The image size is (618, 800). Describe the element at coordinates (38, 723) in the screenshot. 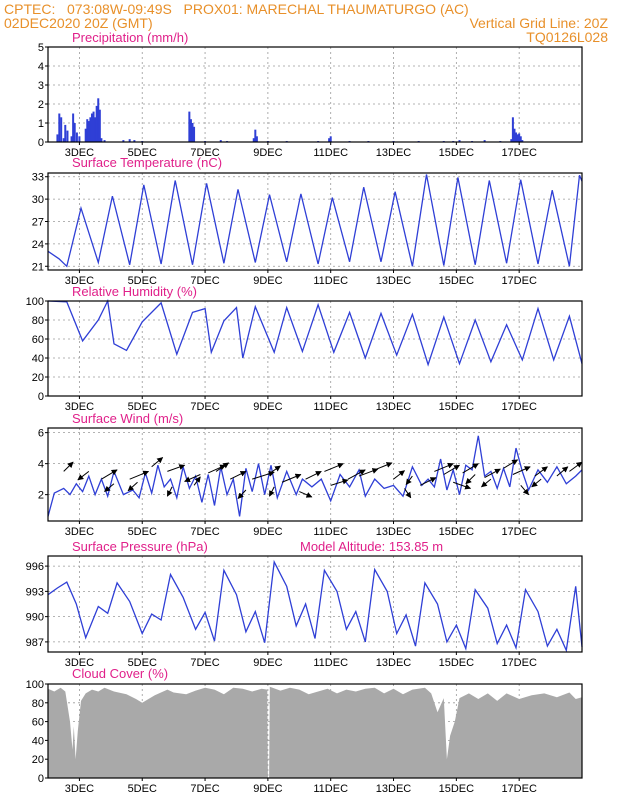

I see `y-tick-label: 60` at that location.